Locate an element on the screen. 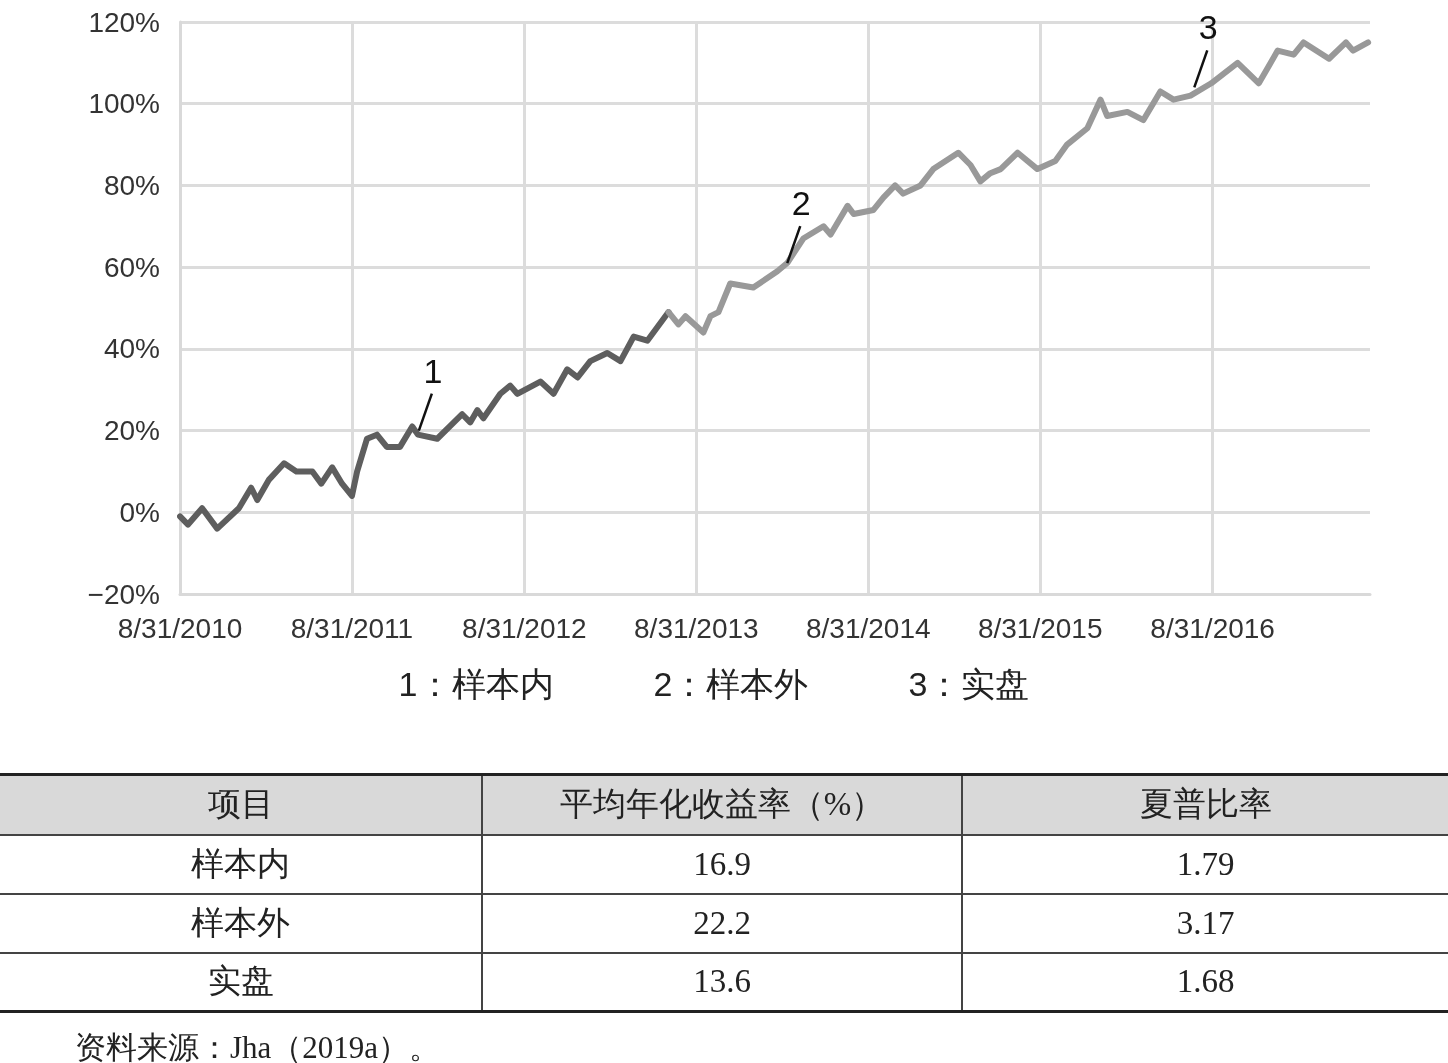 This screenshot has width=1448, height=1063. y-tick-label: −20% is located at coordinates (123, 594).